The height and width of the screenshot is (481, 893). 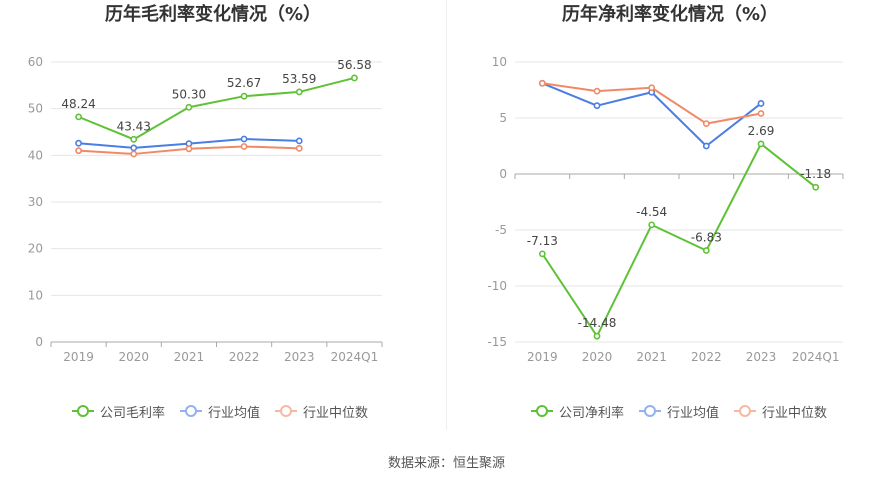 What do you see at coordinates (244, 83) in the screenshot?
I see `company-value-label: 52.67` at bounding box center [244, 83].